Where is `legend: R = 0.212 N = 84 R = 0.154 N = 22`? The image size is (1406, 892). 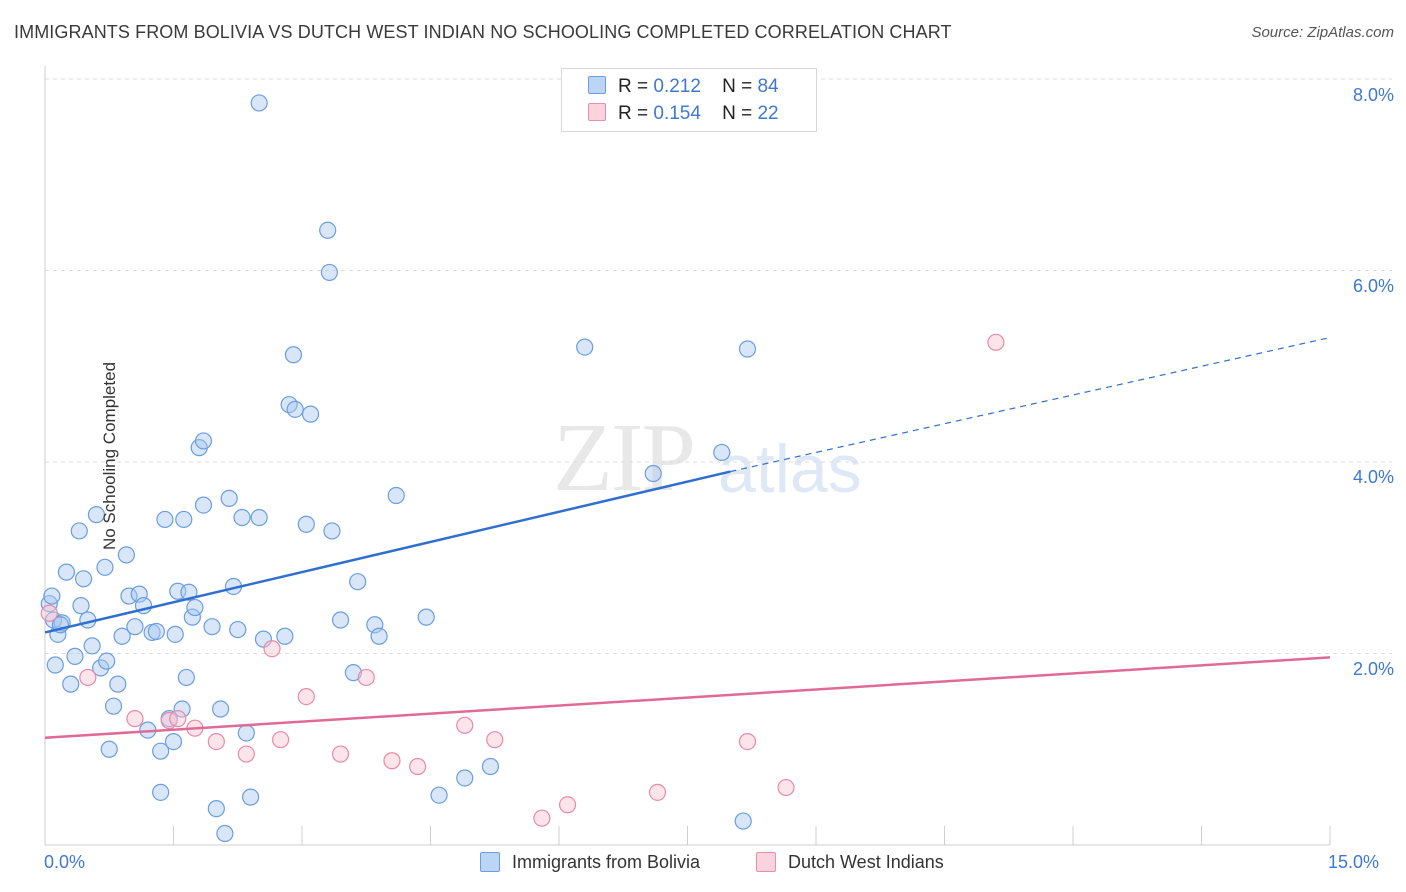 legend: R = 0.212 N = 84 R = 0.154 N = 22 is located at coordinates (689, 100).